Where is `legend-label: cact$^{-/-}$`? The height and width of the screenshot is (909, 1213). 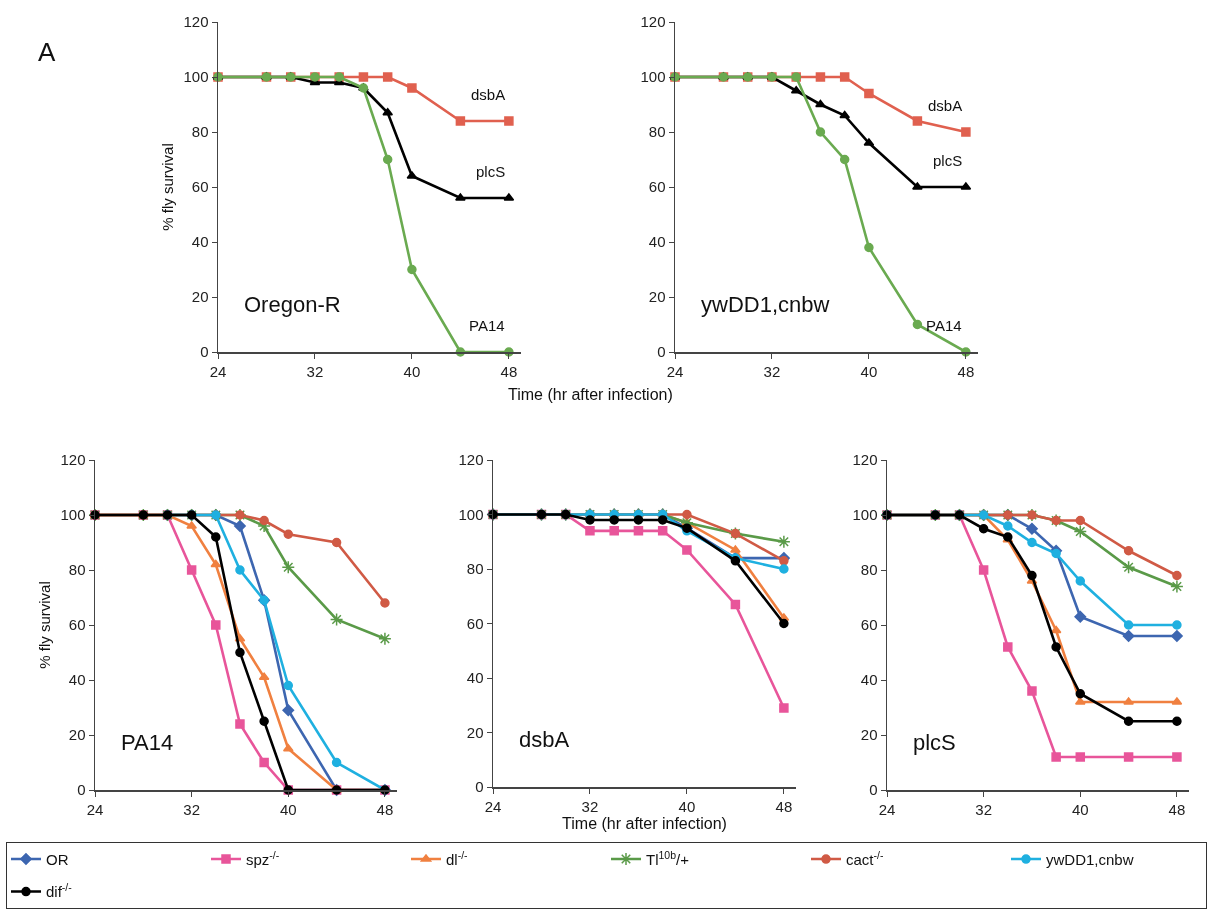
legend-label: cact$^{-/-}$ is located at coordinates (865, 858).